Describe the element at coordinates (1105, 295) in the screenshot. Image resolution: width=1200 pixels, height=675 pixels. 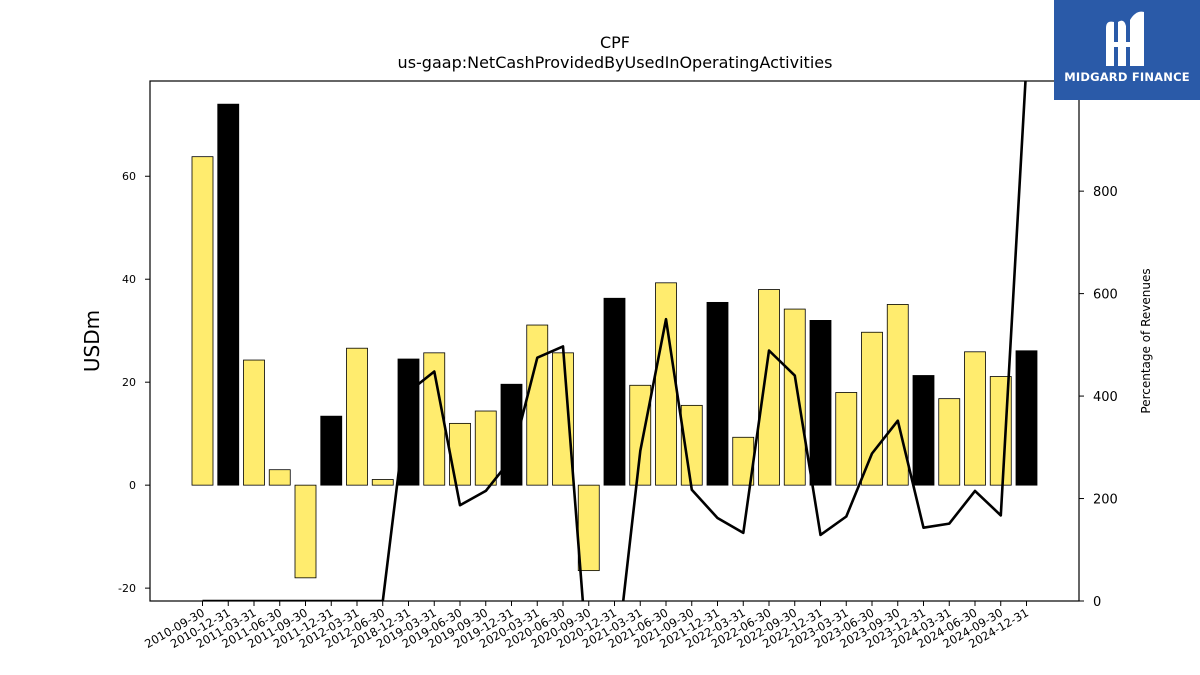
I see `y2-tick-label: 600` at that location.